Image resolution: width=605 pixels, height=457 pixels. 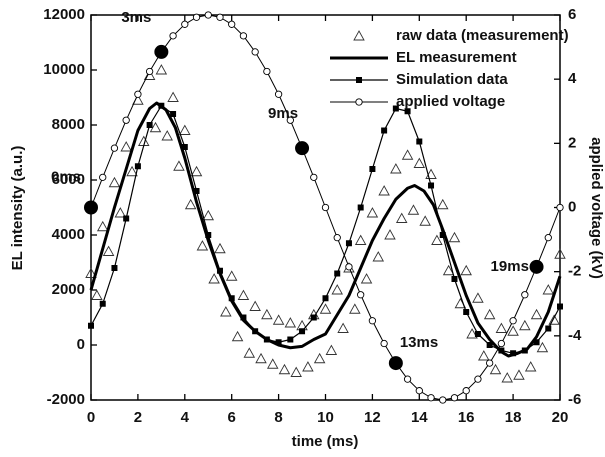 What do you see at coordinates (574, 271) in the screenshot?
I see `y2-tick-label: -2` at bounding box center [574, 271].